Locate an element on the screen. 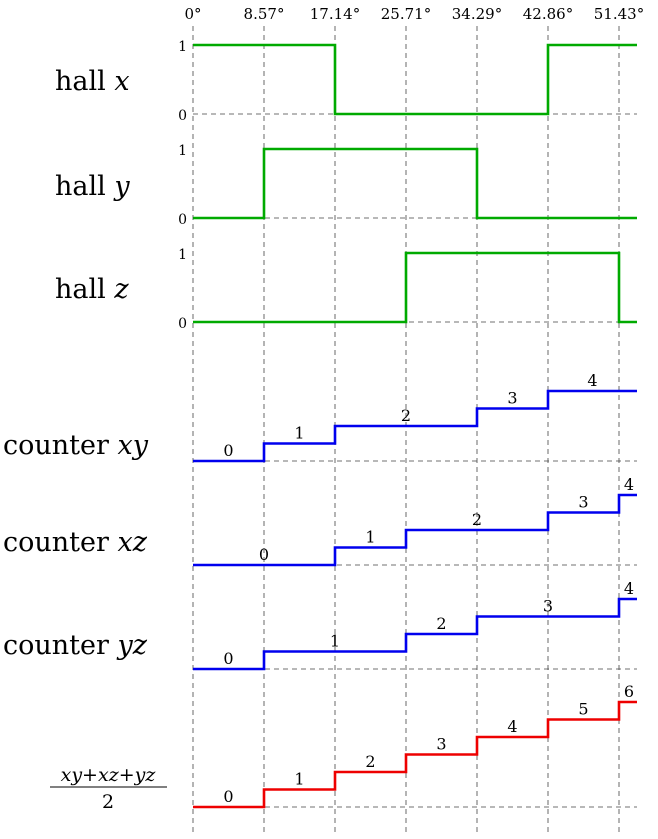  sum-step-label: 4 is located at coordinates (512, 726).